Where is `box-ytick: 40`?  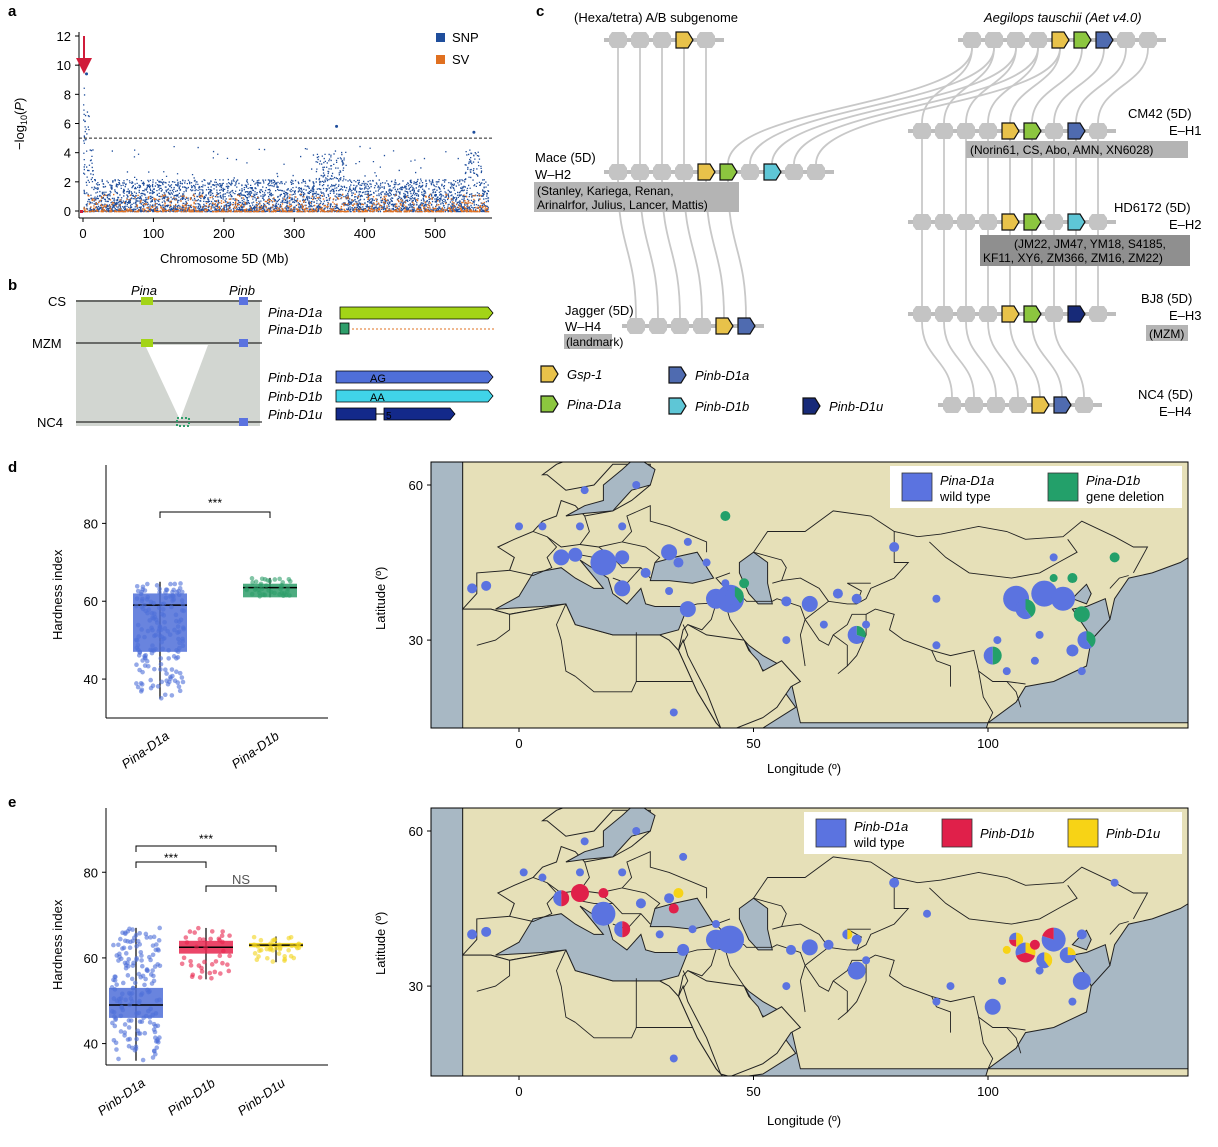
box-ytick: 40 is located at coordinates (91, 679).